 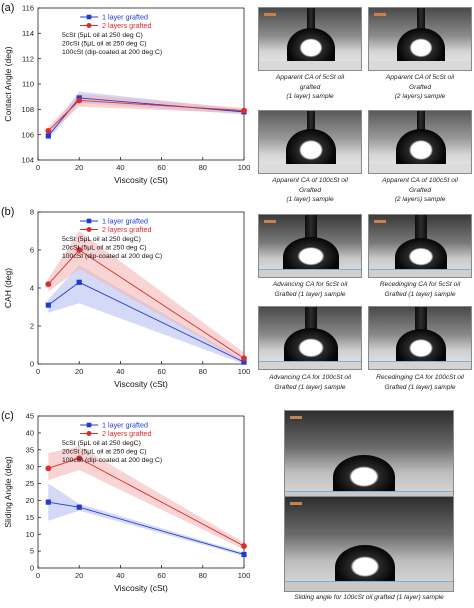 What do you see at coordinates (28, 84) in the screenshot?
I see `chart-a-ytick-label: 110` at bounding box center [28, 84].